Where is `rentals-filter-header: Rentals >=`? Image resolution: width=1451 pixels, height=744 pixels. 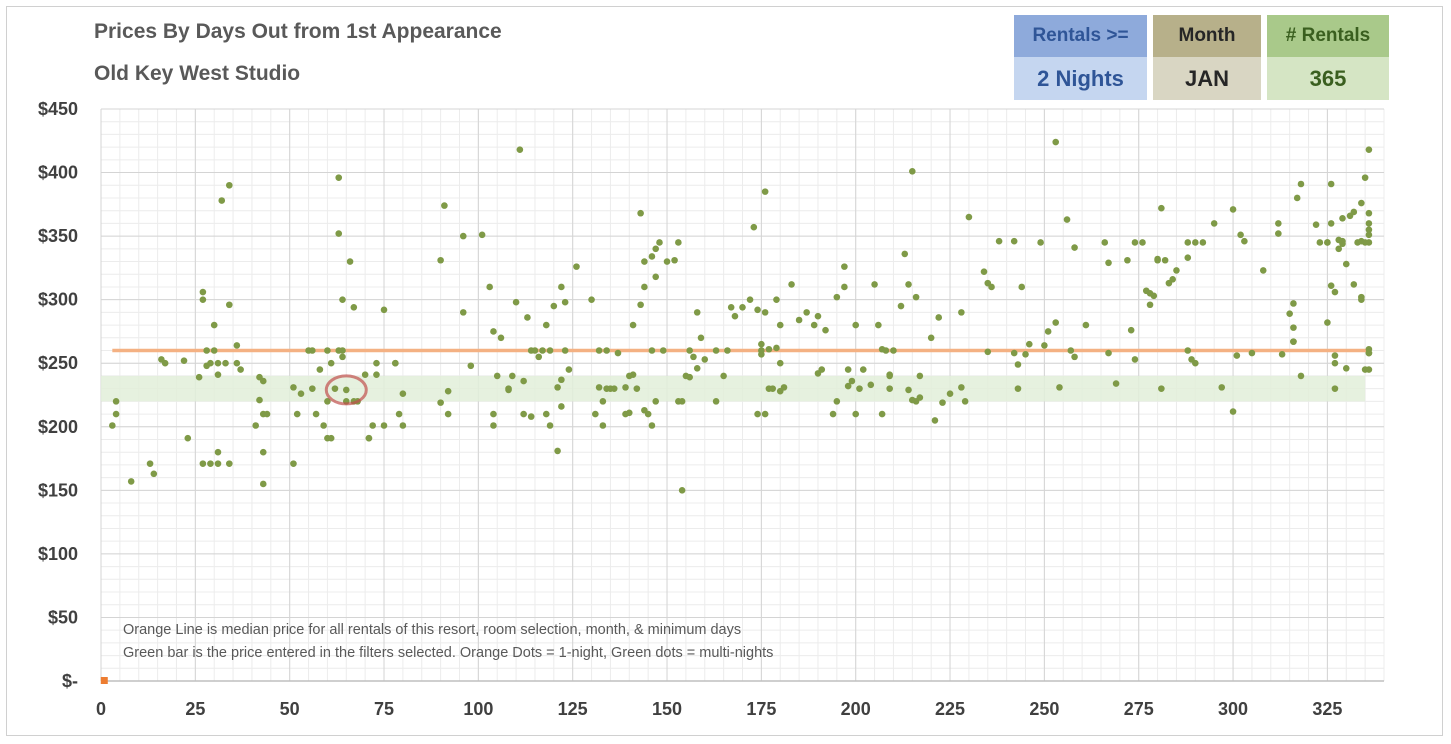 rentals-filter-header: Rentals >= is located at coordinates (1080, 36).